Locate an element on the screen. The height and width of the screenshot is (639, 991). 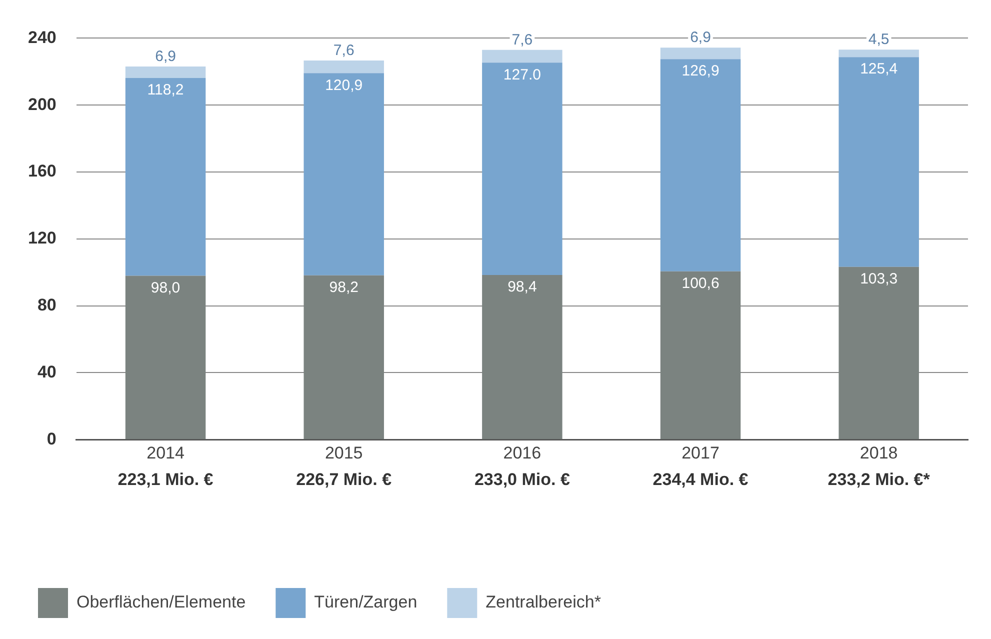
data-label: 103,3 is located at coordinates (879, 279).